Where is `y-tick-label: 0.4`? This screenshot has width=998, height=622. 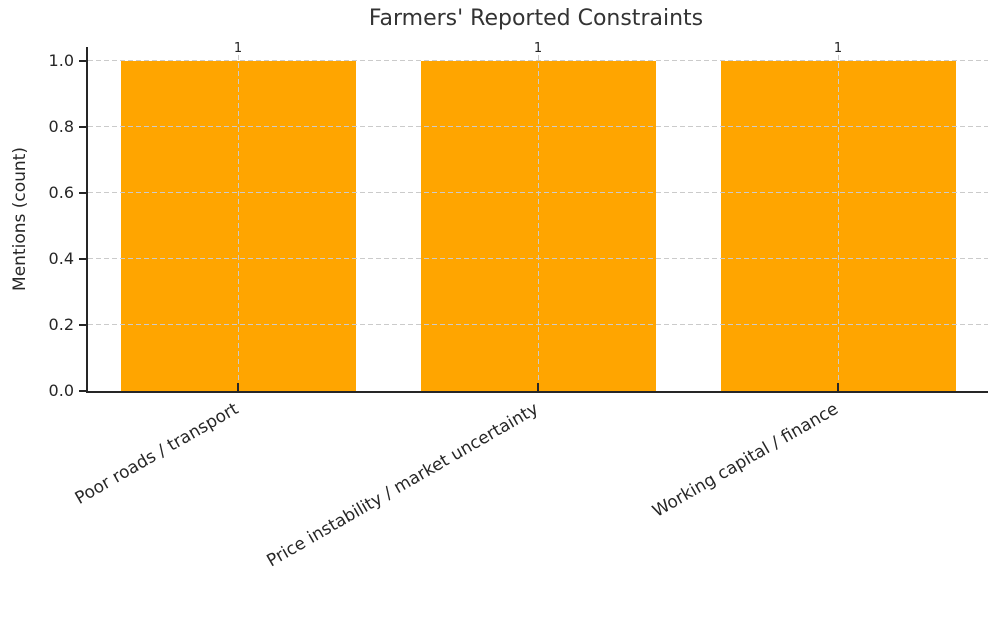
y-tick-label: 0.4 is located at coordinates (61, 259).